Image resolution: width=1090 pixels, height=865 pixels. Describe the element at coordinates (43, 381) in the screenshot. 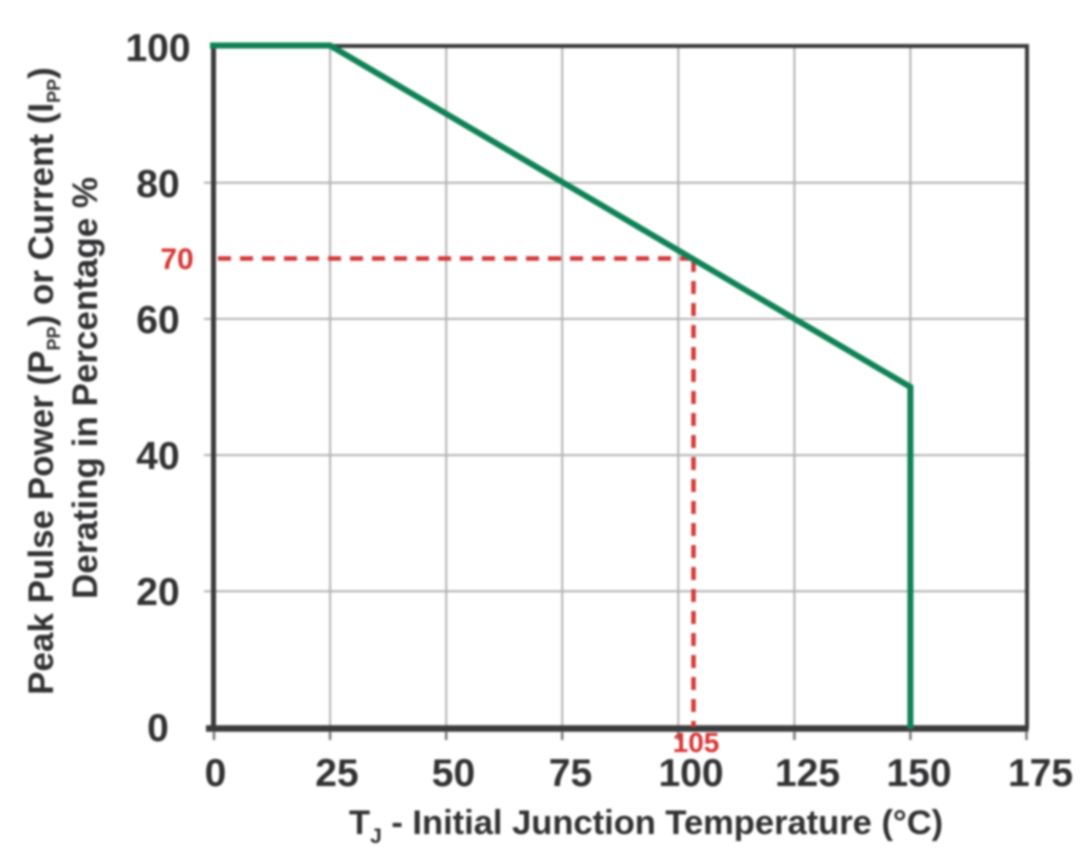

I see `svg-text:Peak Pulse Power (PPP) or Curr: Peak Pulse Power (PPP) or Current (IPP)` at that location.